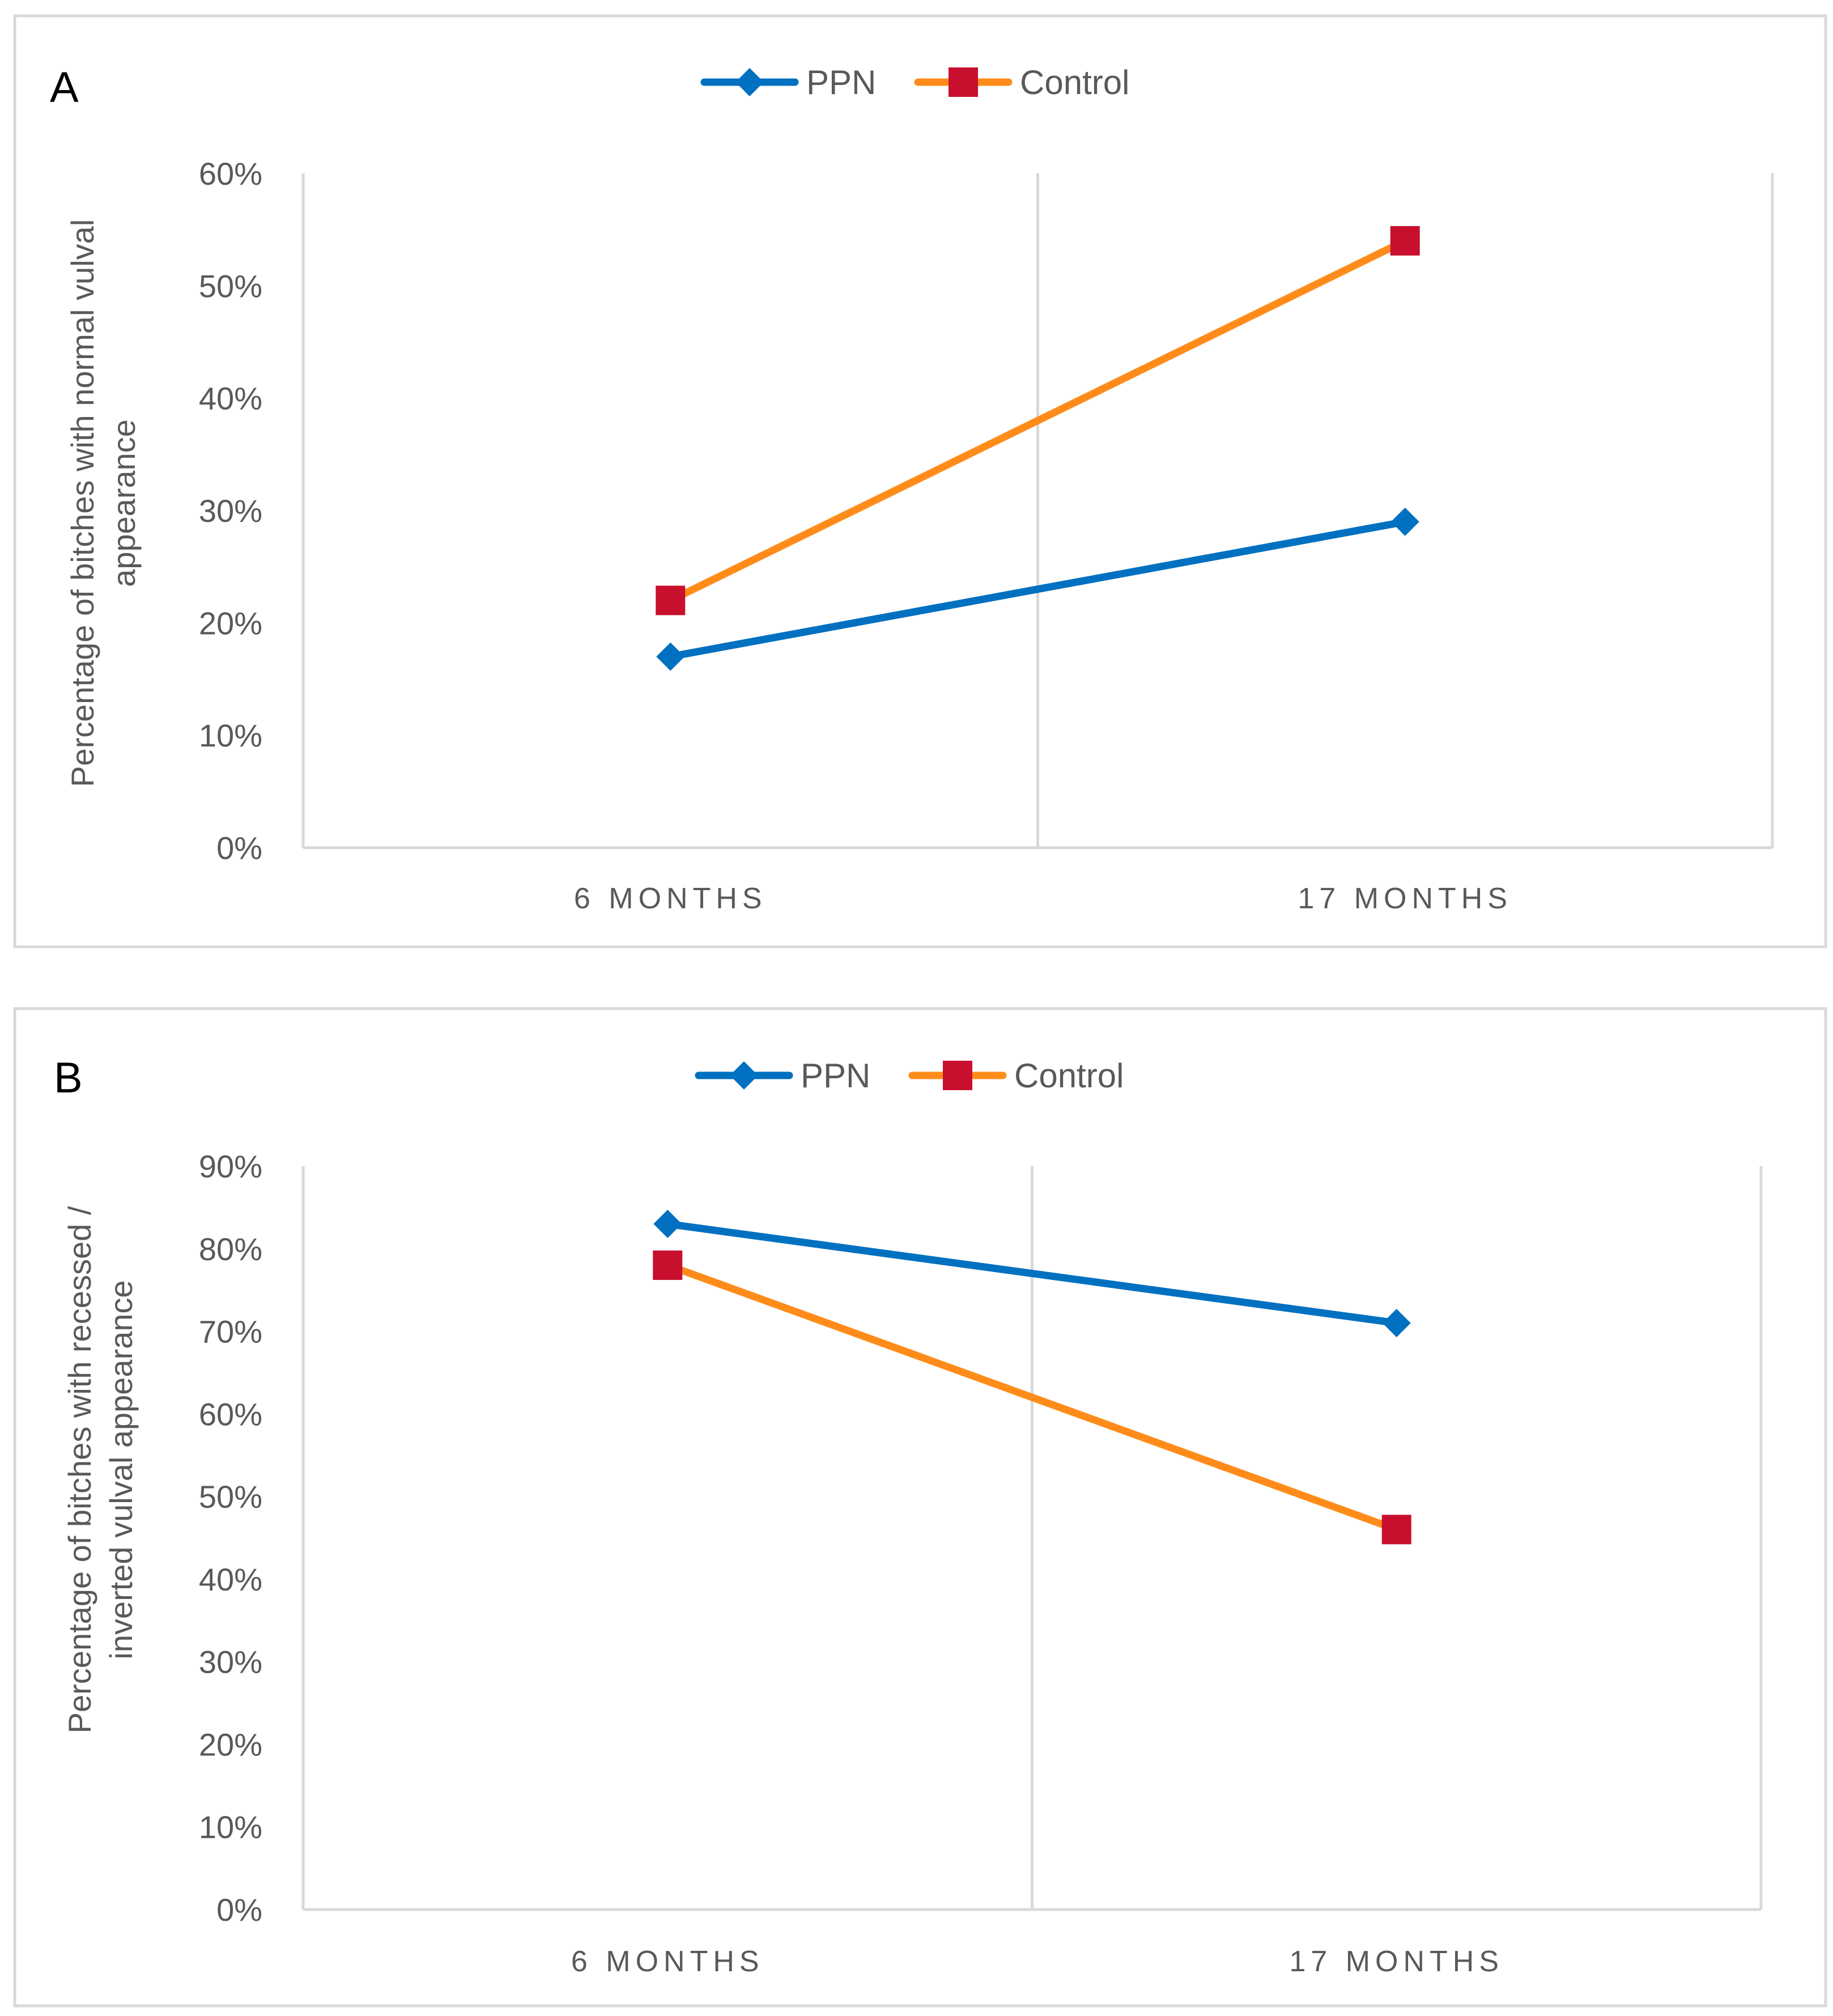 This screenshot has width=1833, height=2016. I want to click on y-axis-title: Percentage of bitches with normal vulval, so click(82, 503).